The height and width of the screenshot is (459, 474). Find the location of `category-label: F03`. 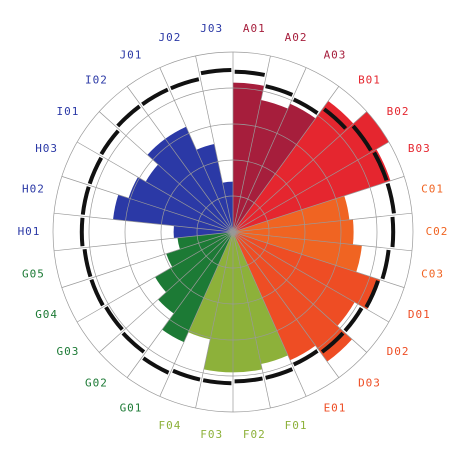

category-label: F03 is located at coordinates (211, 434).